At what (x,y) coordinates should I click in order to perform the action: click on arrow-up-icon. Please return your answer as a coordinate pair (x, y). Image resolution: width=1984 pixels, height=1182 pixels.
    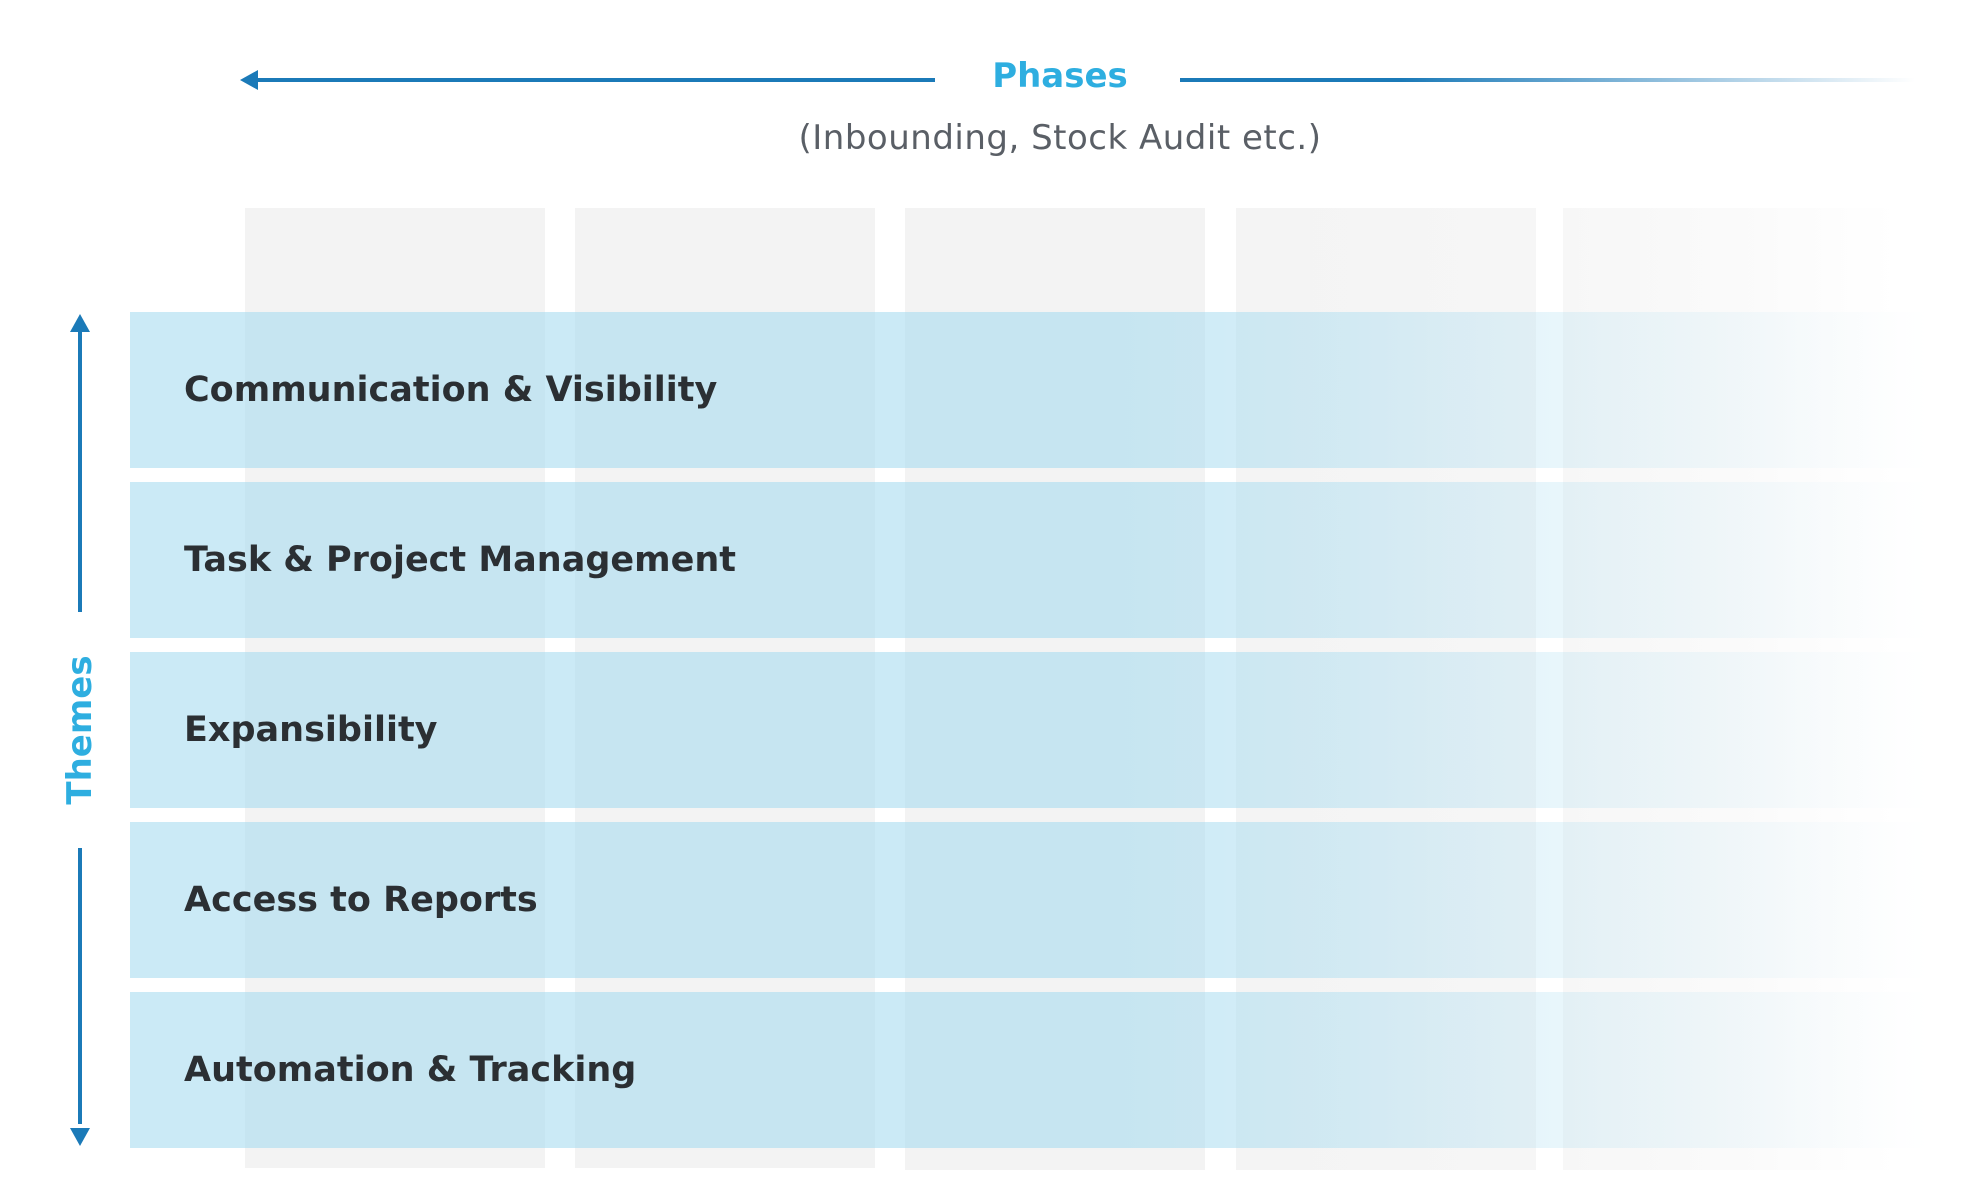
    Looking at the image, I should click on (80, 323).